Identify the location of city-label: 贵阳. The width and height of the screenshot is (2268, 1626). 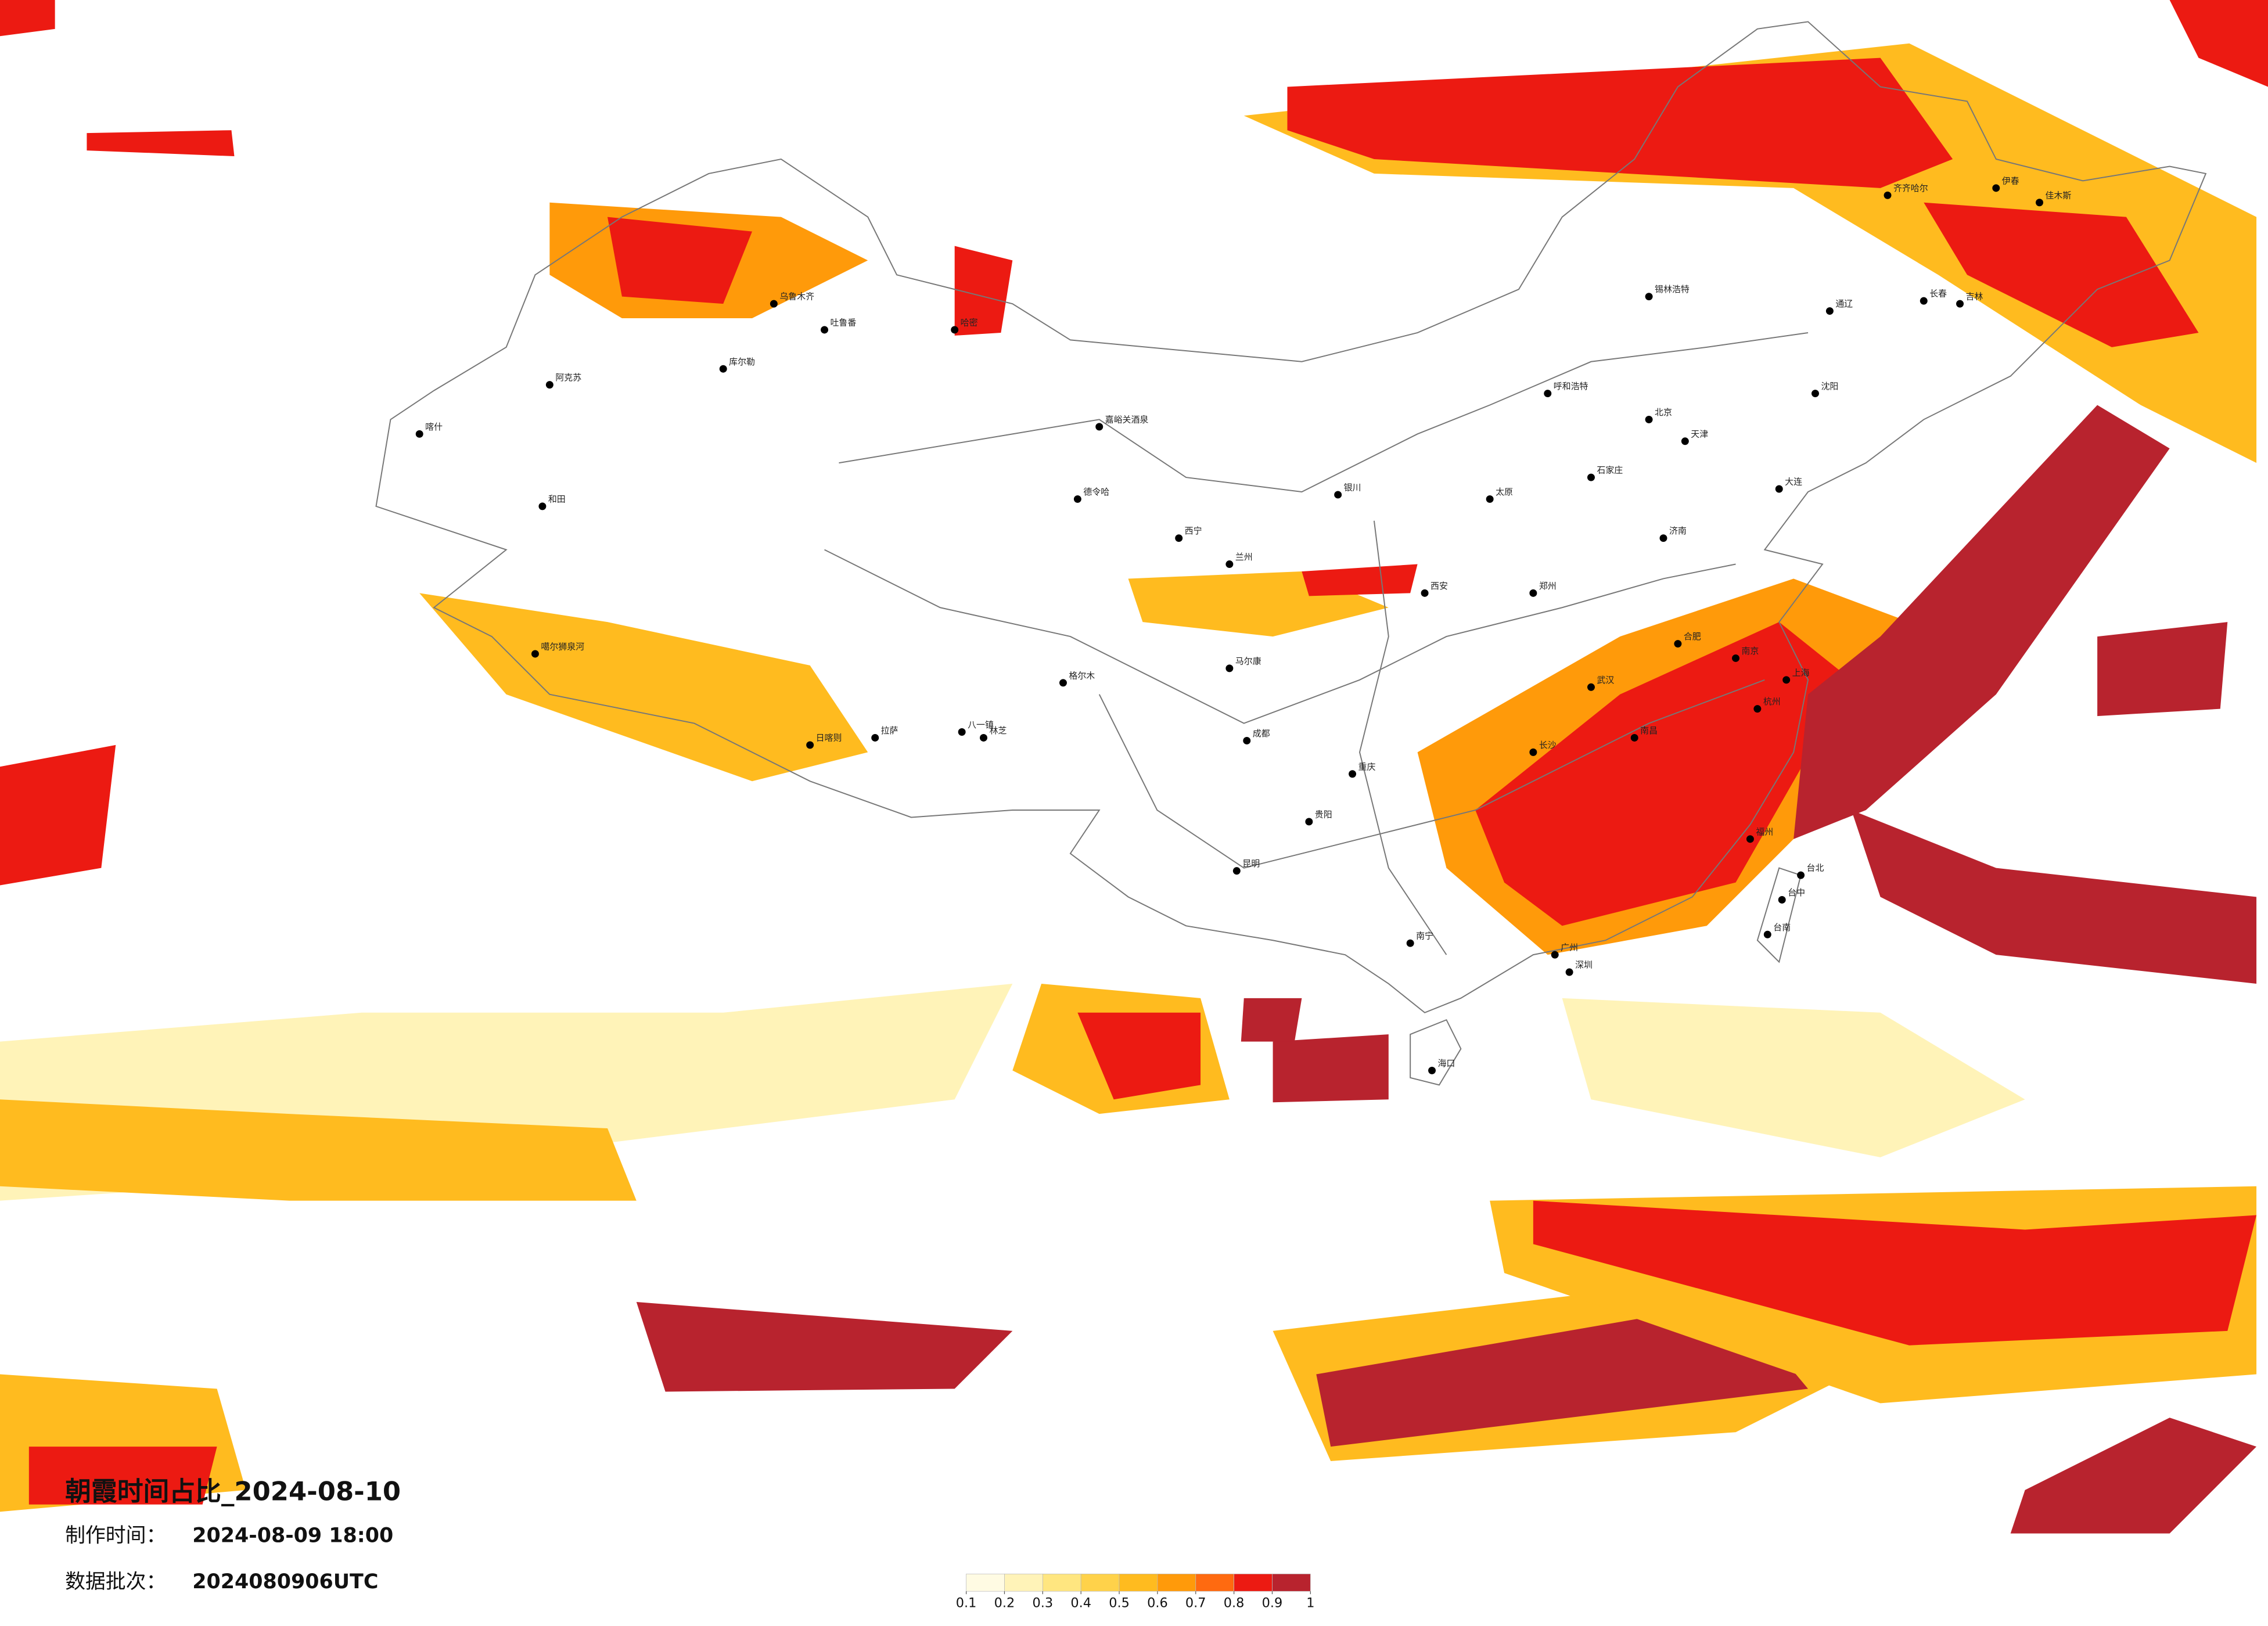
(1323, 814).